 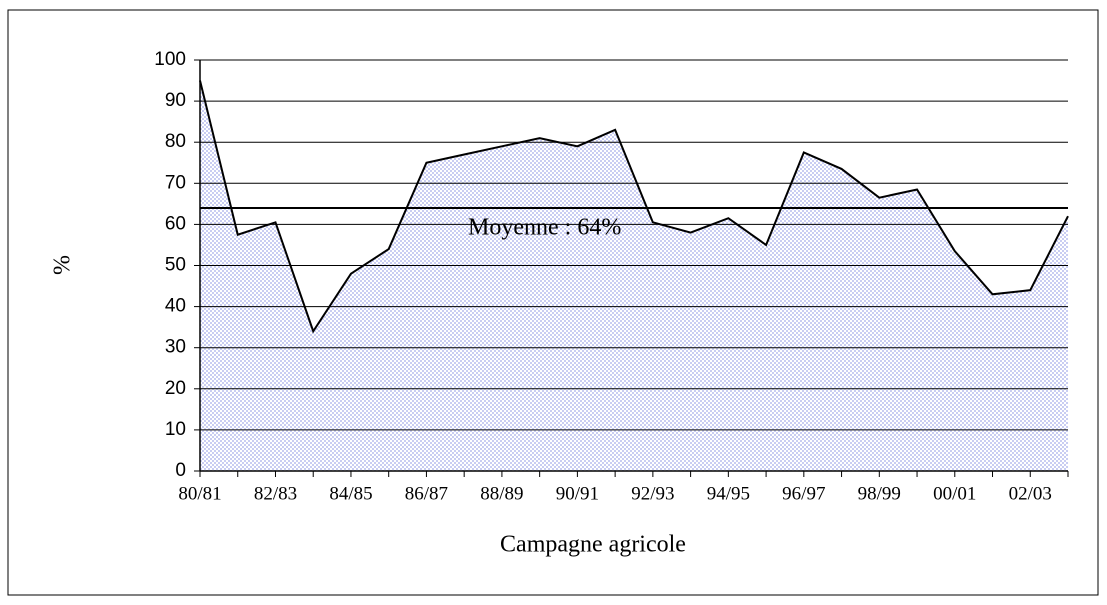 I want to click on y-tick-label: 10, so click(x=175, y=429).